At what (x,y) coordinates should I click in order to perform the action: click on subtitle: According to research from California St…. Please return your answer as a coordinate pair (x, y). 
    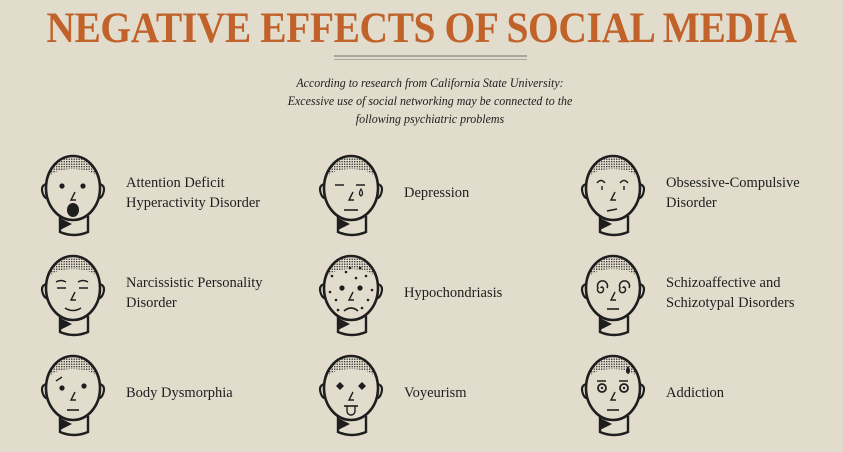
    Looking at the image, I should click on (430, 101).